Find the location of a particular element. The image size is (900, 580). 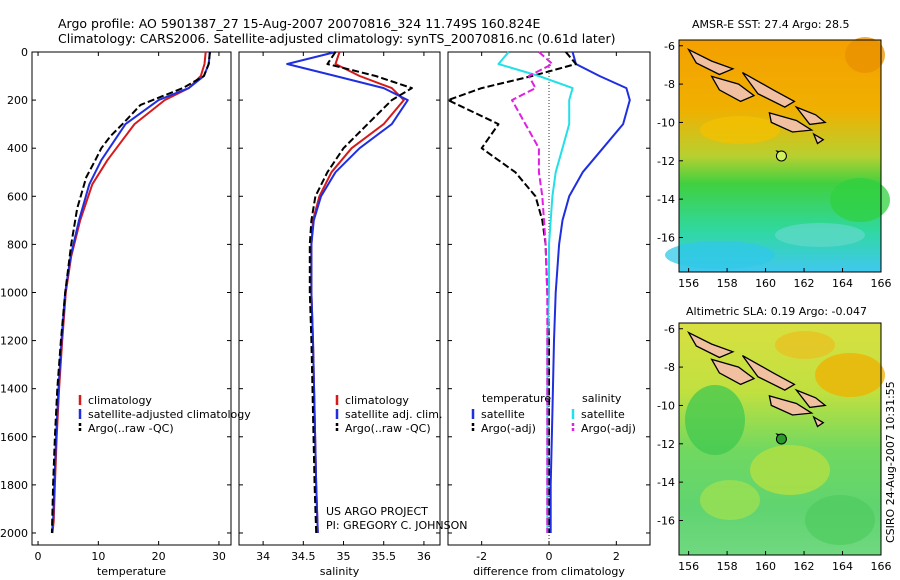

diff-legend-label-temperature: Argo(-adj) is located at coordinates (508, 428).